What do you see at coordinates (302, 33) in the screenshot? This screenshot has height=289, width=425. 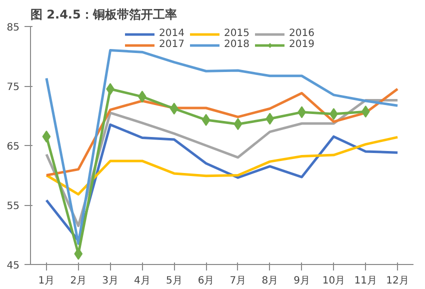 I see `legend-label: 2016` at bounding box center [302, 33].